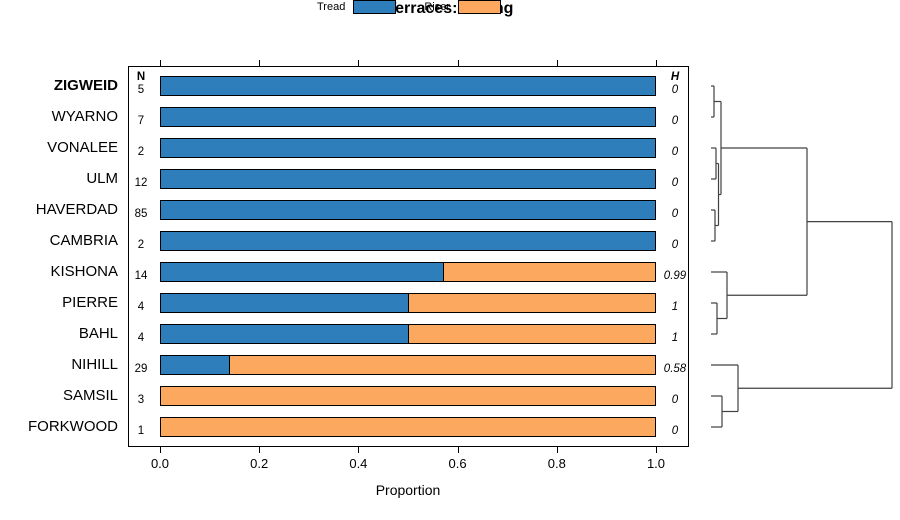  What do you see at coordinates (141, 77) in the screenshot?
I see `n-column-header: N` at bounding box center [141, 77].